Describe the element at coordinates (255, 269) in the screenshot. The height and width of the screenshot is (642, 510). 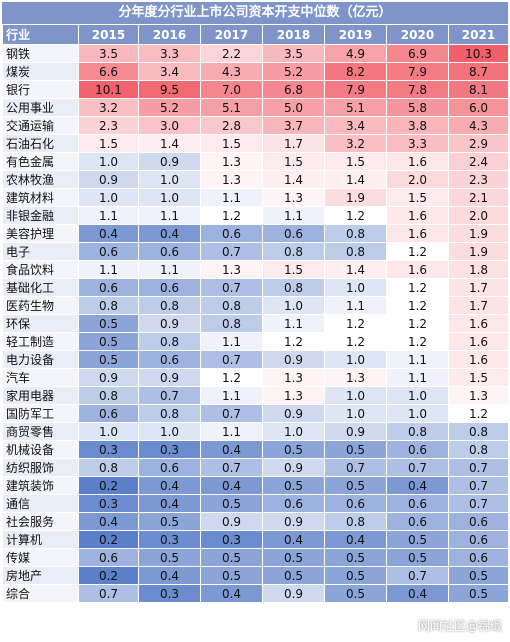
I see `table-row: 食品饮料 1.1 1.1 1.3 1.5 1.4 1.6 1.8` at that location.